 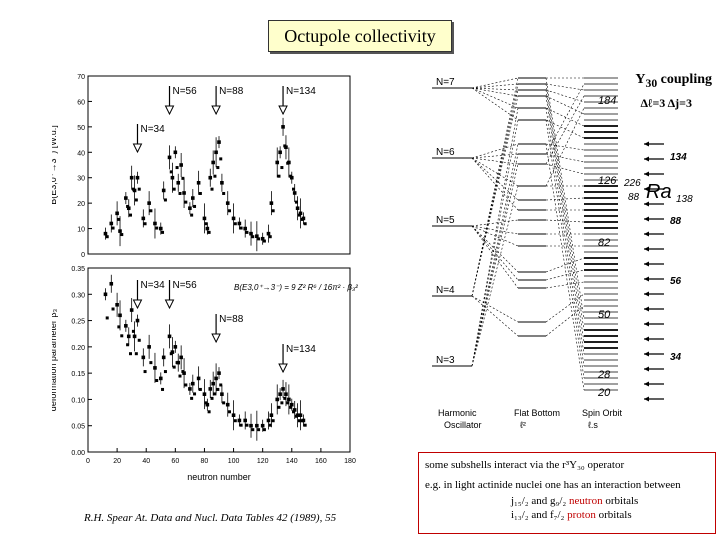 What do you see at coordinates (146, 461) in the screenshot?
I see `bottom-plot-xtick-label: 40` at bounding box center [146, 461].